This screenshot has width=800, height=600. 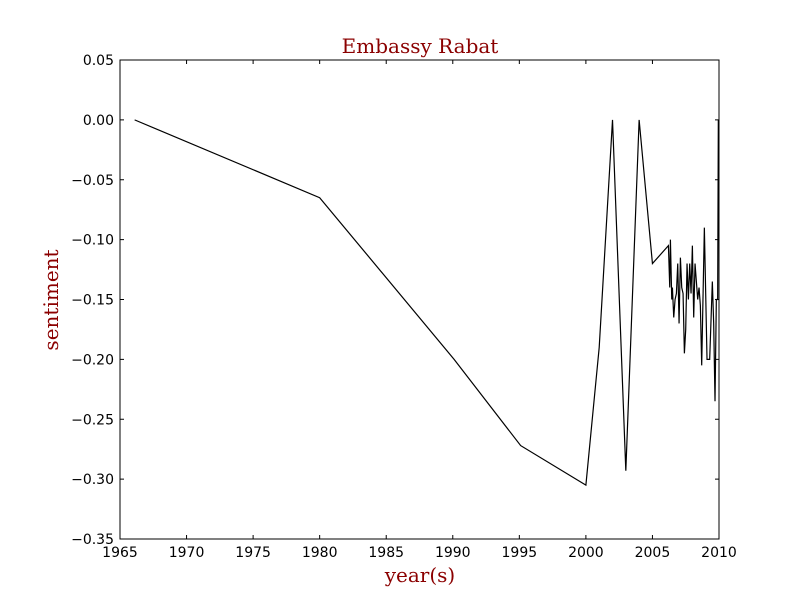 I want to click on x-tick-label: 1975, so click(x=253, y=553).